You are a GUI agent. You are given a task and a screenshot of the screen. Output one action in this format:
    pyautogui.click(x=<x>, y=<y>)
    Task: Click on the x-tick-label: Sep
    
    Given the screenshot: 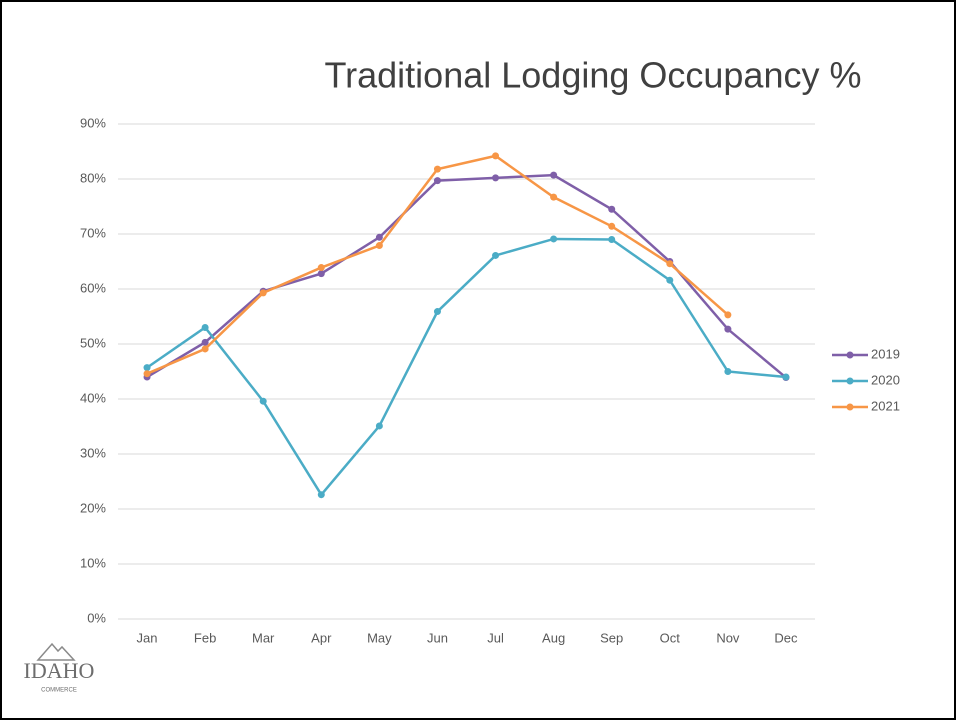 What is the action you would take?
    pyautogui.click(x=611, y=637)
    